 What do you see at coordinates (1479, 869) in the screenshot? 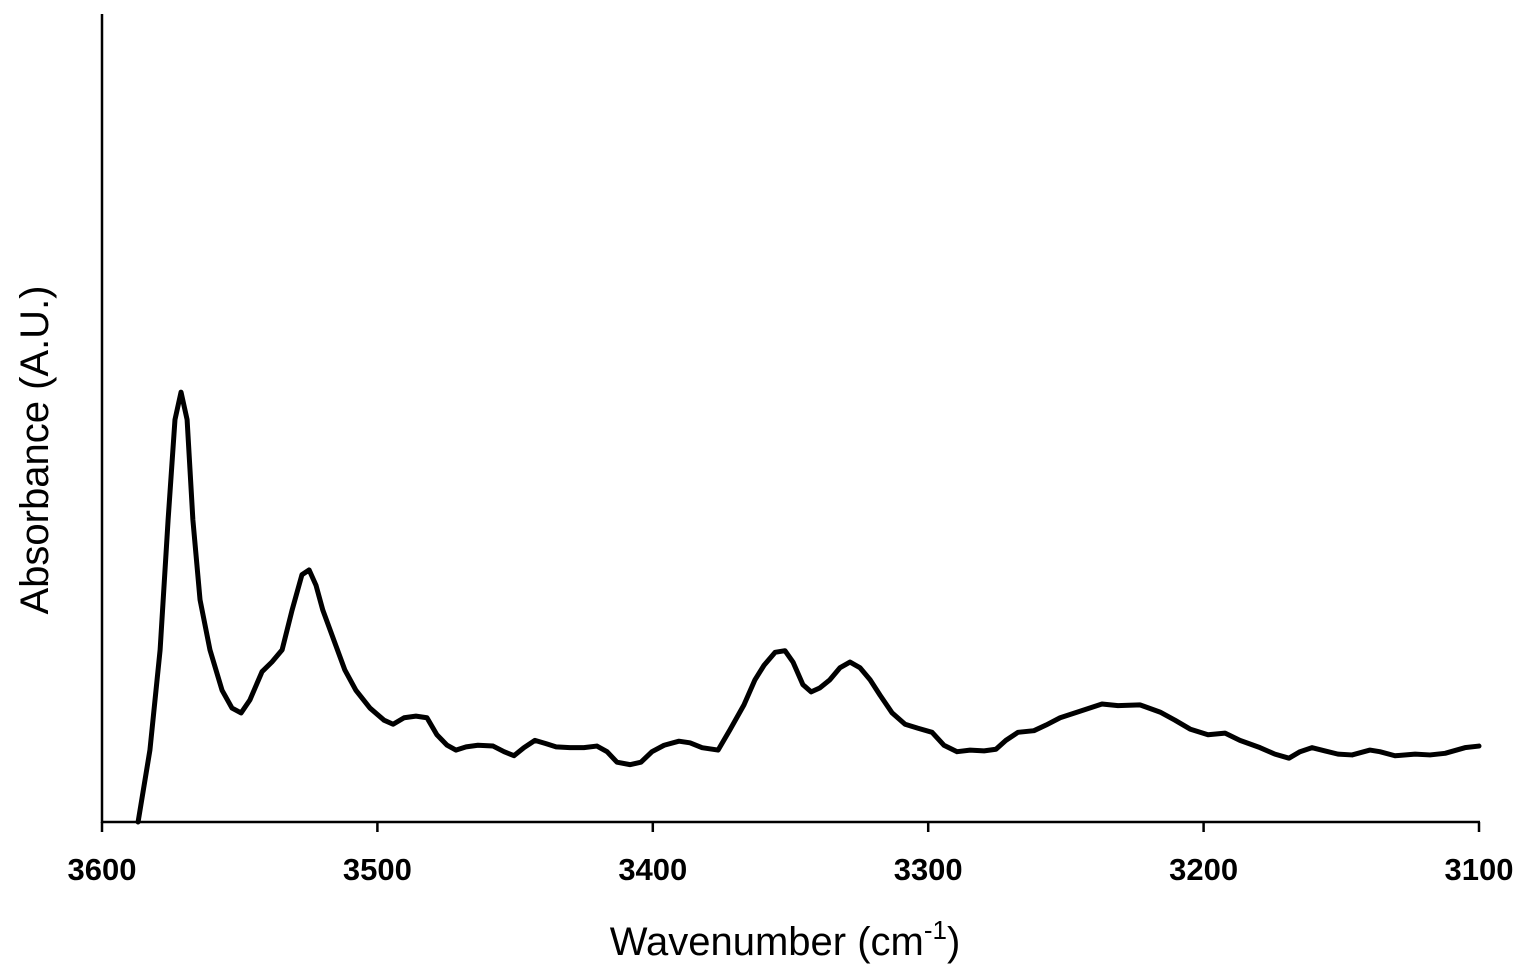
I see `x-tick-label: 3100` at bounding box center [1479, 869].